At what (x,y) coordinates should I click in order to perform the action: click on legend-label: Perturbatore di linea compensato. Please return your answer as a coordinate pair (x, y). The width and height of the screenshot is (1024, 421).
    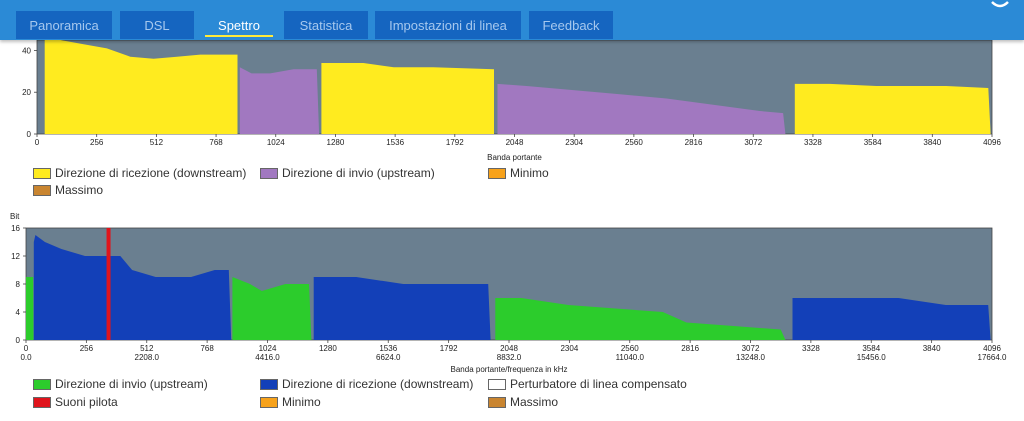
    Looking at the image, I should click on (598, 384).